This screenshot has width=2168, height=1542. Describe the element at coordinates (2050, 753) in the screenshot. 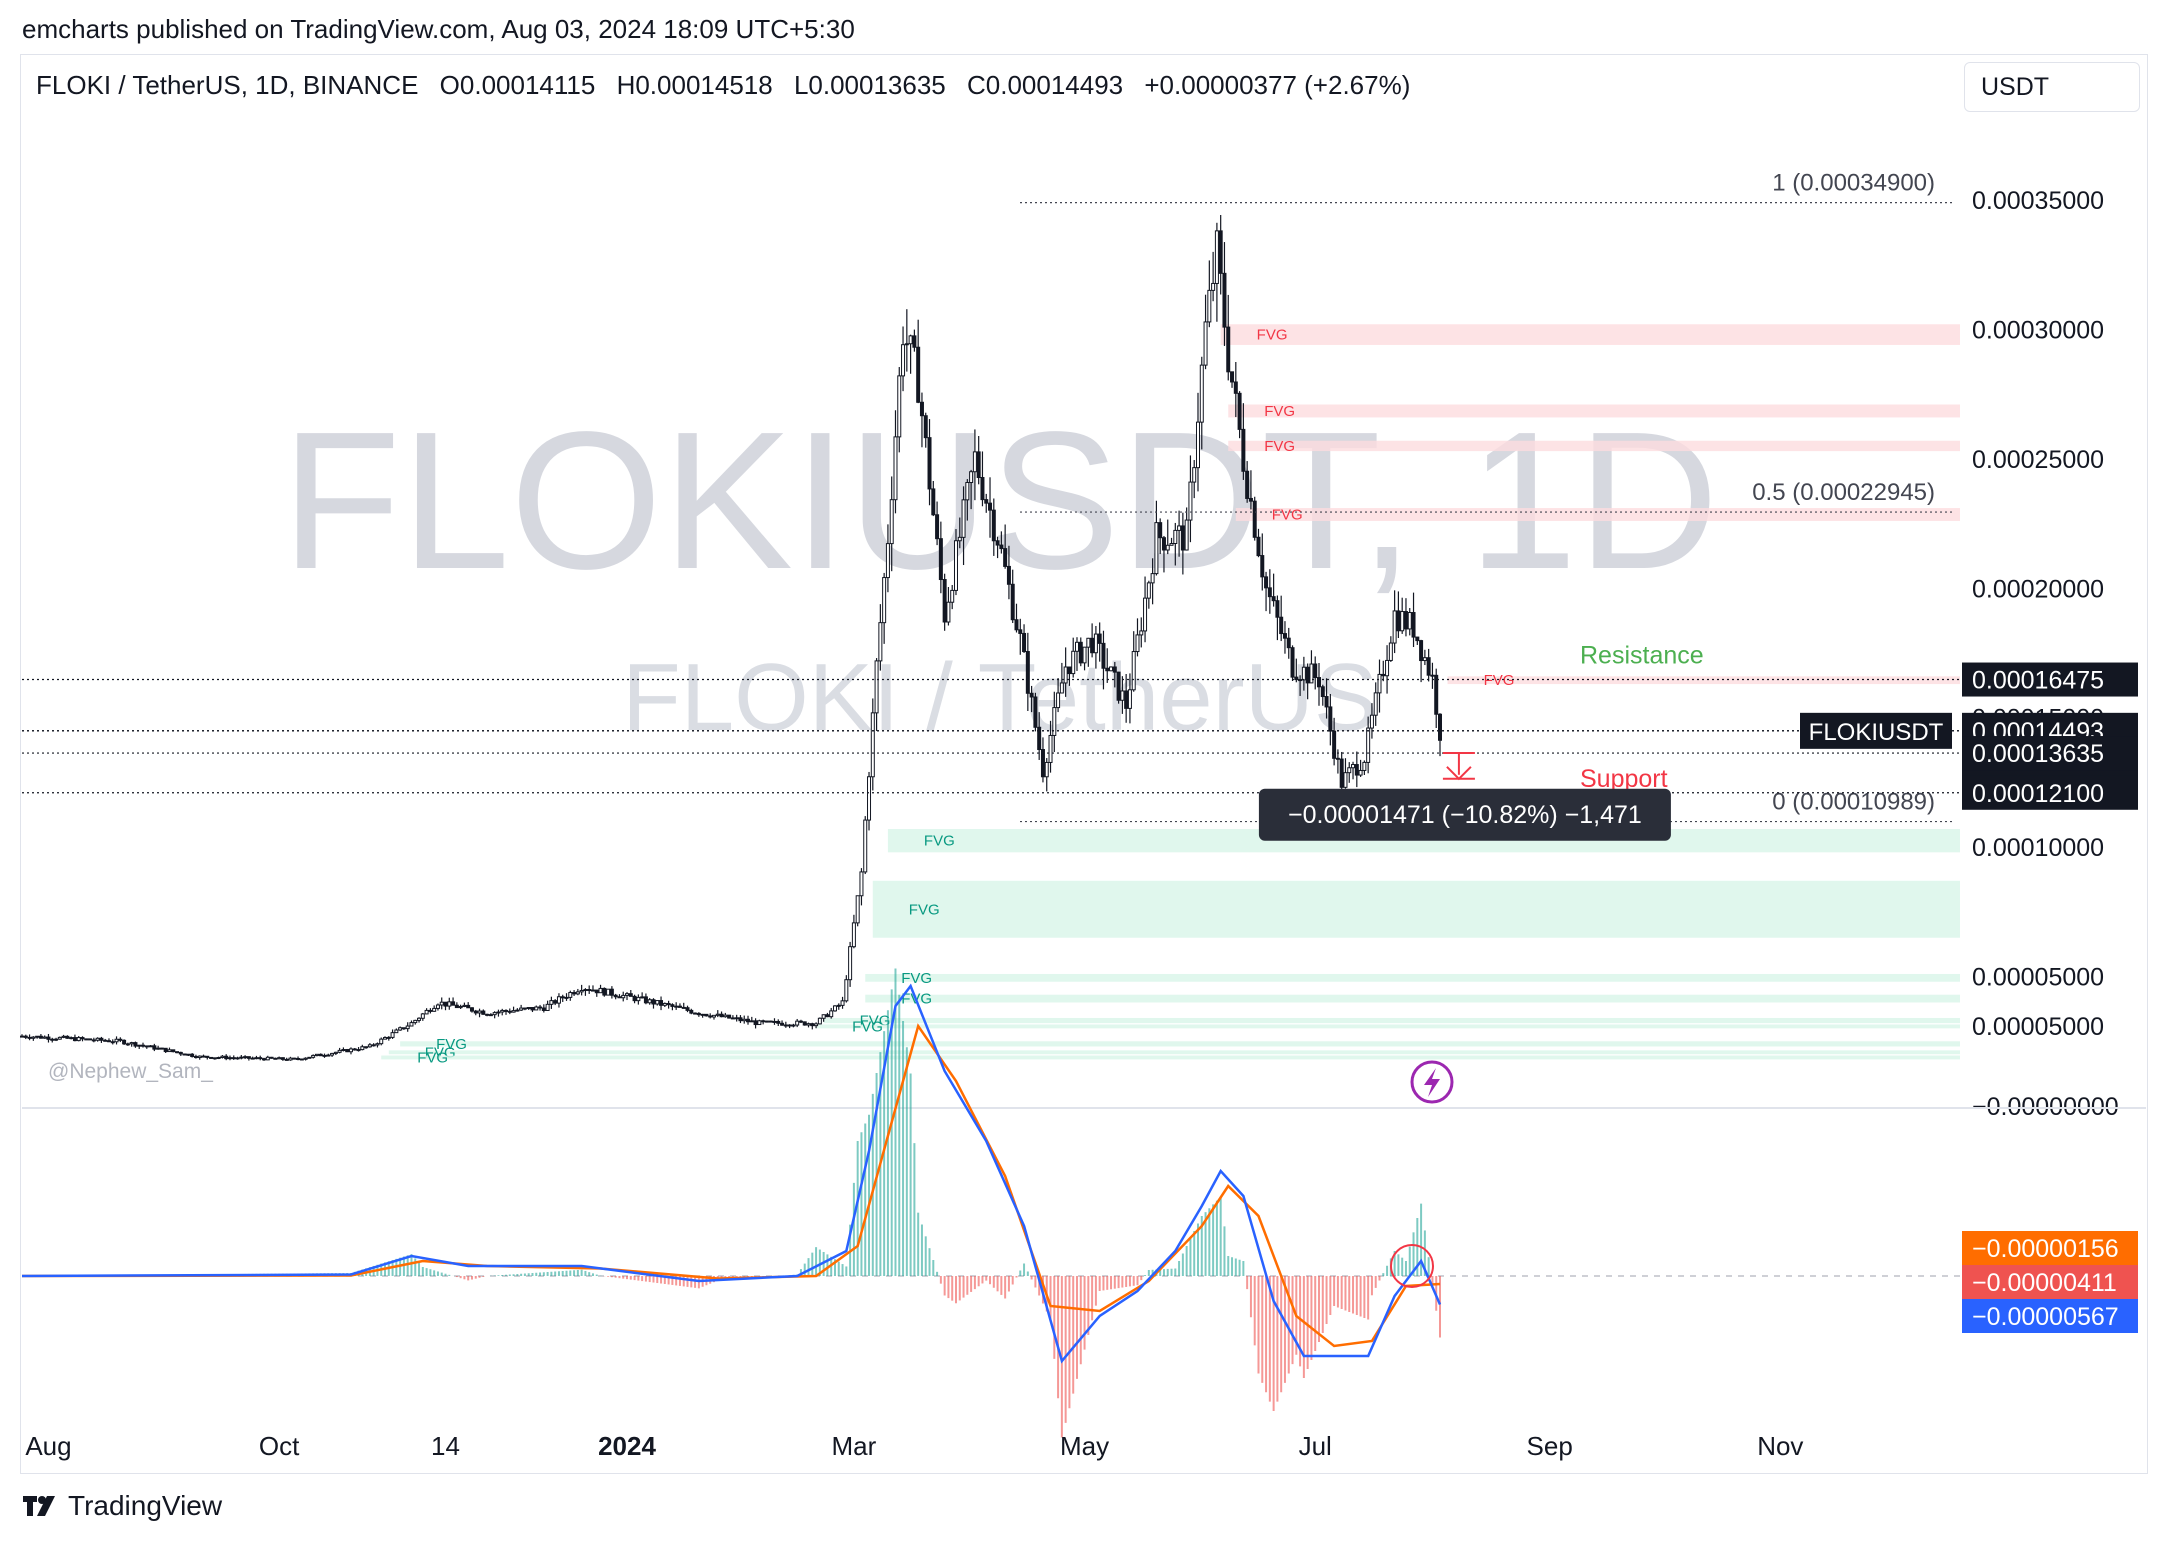

I see `price-label-bg` at that location.